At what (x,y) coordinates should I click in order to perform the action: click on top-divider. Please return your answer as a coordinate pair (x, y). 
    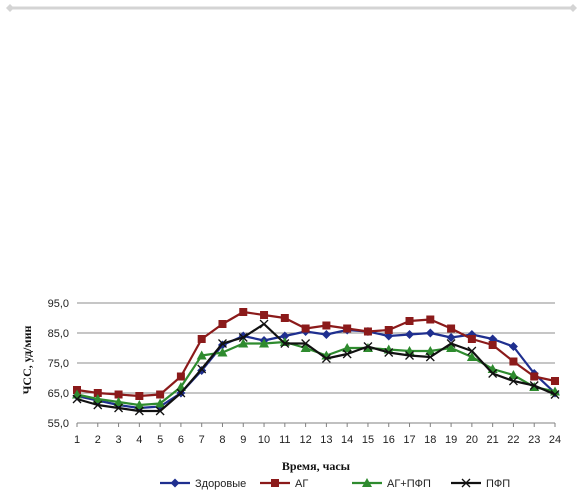
    Looking at the image, I should click on (291, 8).